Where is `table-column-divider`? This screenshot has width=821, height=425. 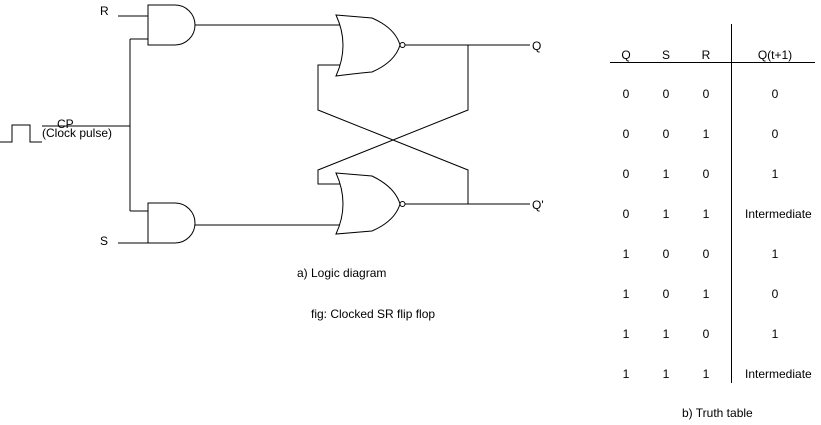
table-column-divider is located at coordinates (731, 203).